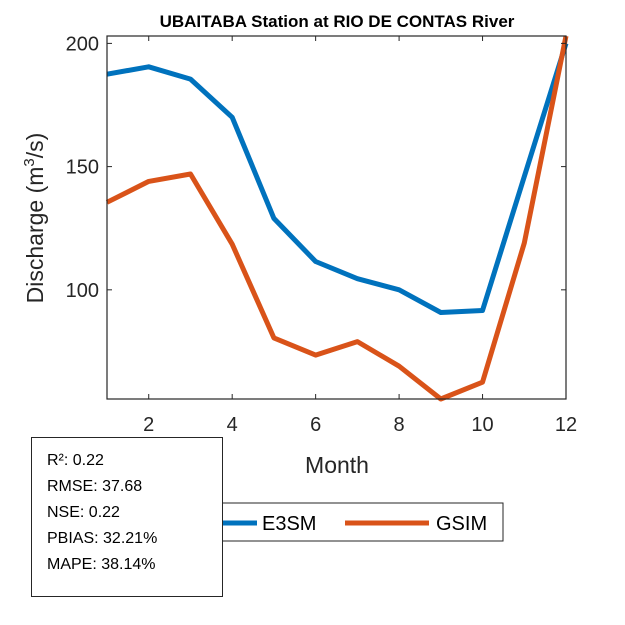 This screenshot has width=625, height=625. Describe the element at coordinates (289, 524) in the screenshot. I see `legend-label-e3sm: E3SM` at that location.